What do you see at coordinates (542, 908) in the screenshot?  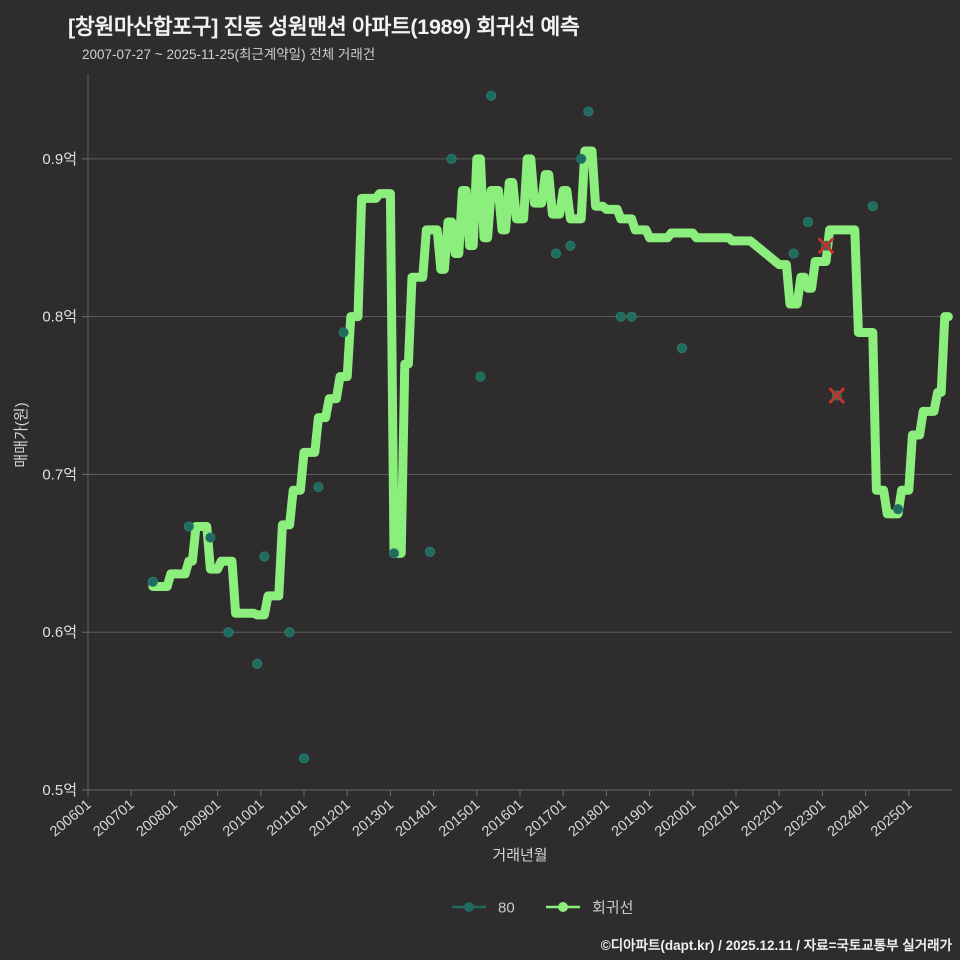 I see `chart-legend: 80 회귀선` at bounding box center [542, 908].